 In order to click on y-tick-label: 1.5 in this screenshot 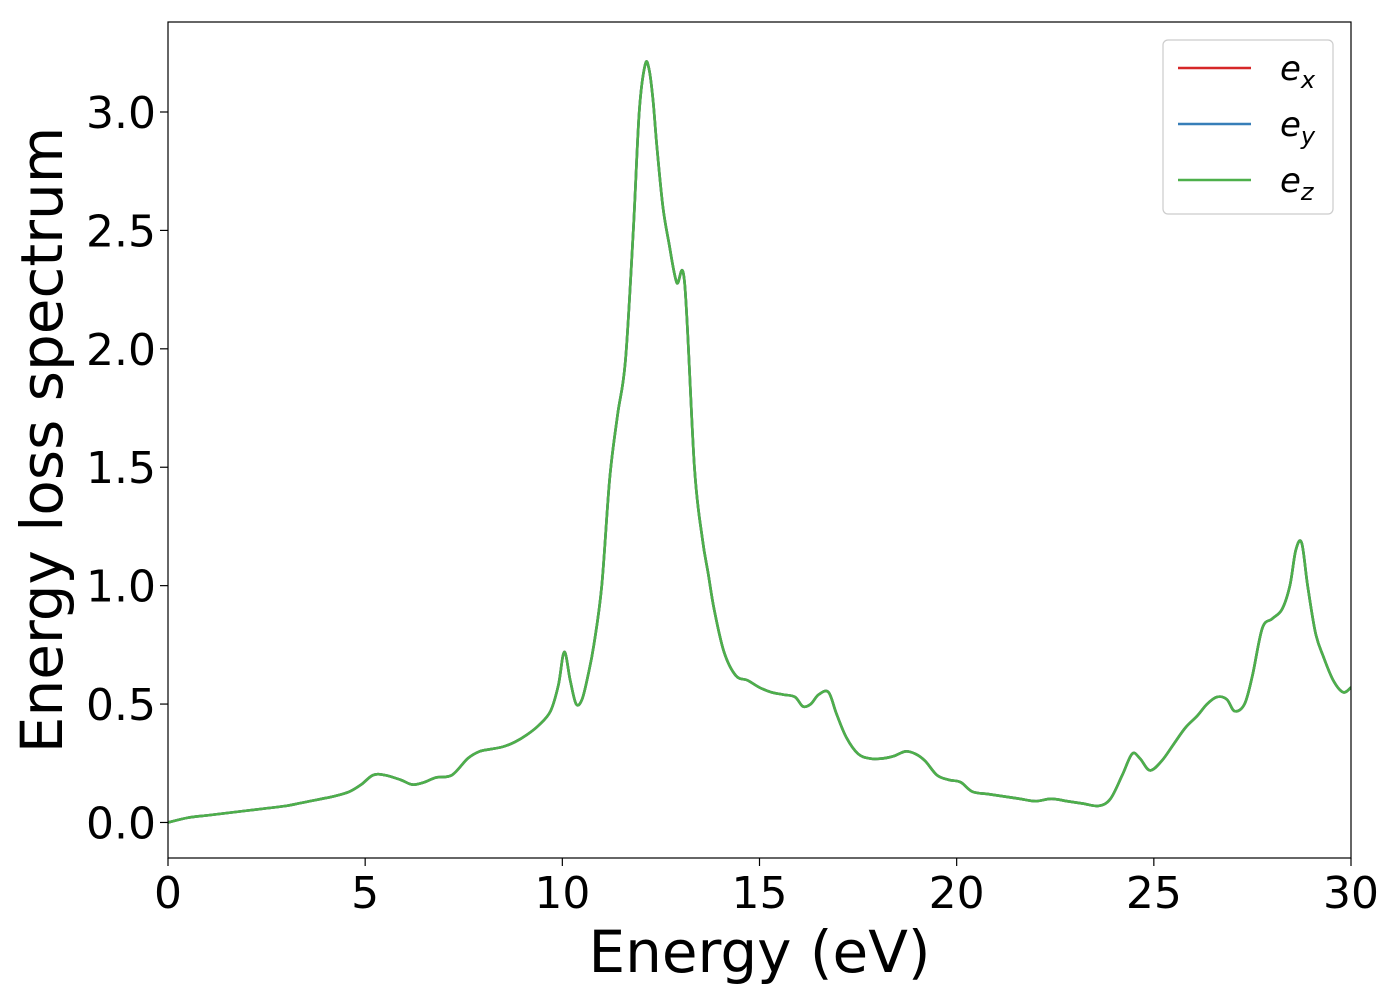, I will do `click(121, 468)`.